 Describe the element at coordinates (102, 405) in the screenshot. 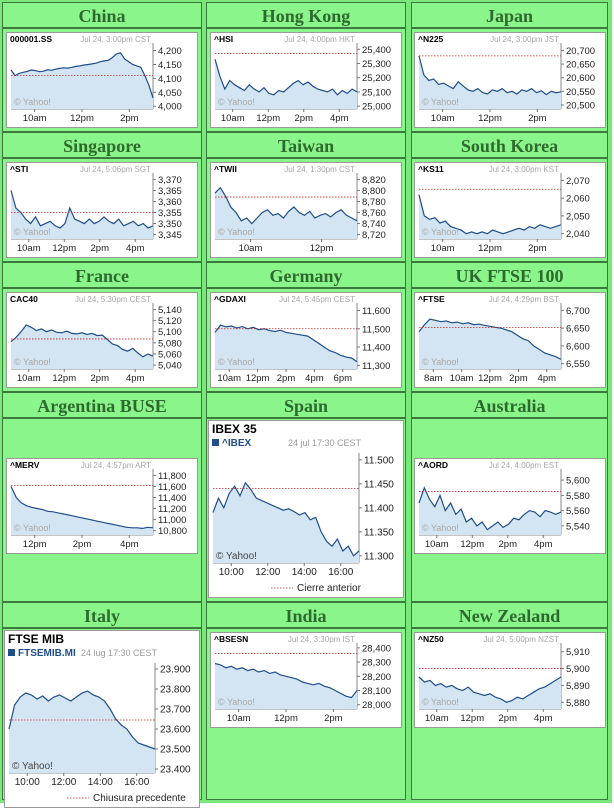

I see `region-title-argentina-buse: Argentina BUSE` at that location.